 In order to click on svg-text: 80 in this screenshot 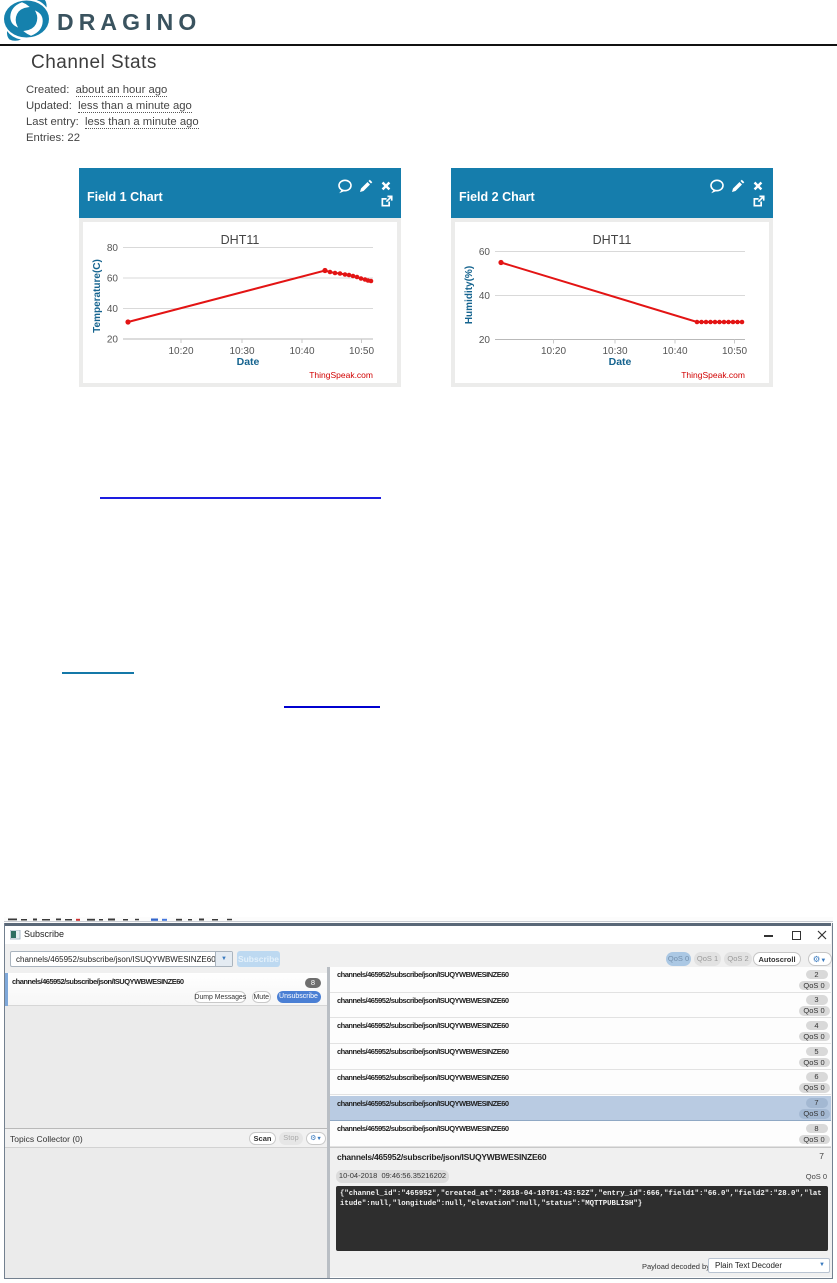, I will do `click(113, 248)`.